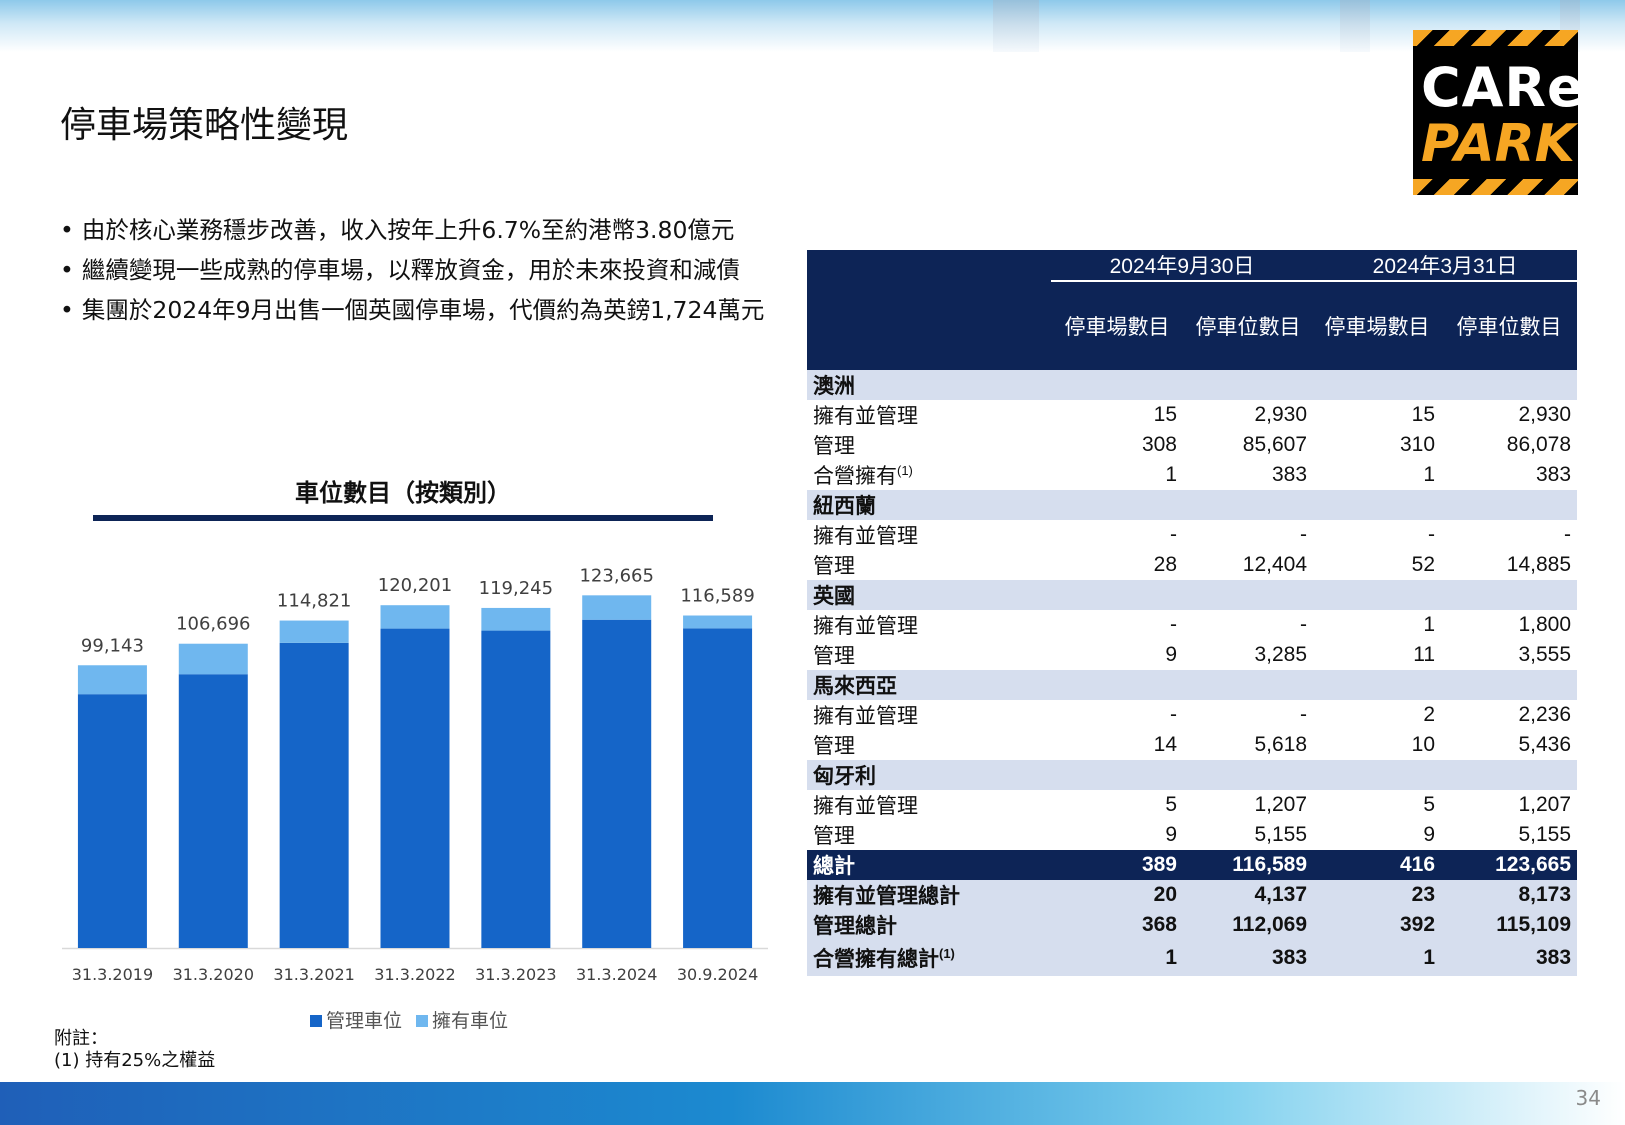 This screenshot has width=1625, height=1125. What do you see at coordinates (1429, 834) in the screenshot?
I see `table-cell: 9` at bounding box center [1429, 834].